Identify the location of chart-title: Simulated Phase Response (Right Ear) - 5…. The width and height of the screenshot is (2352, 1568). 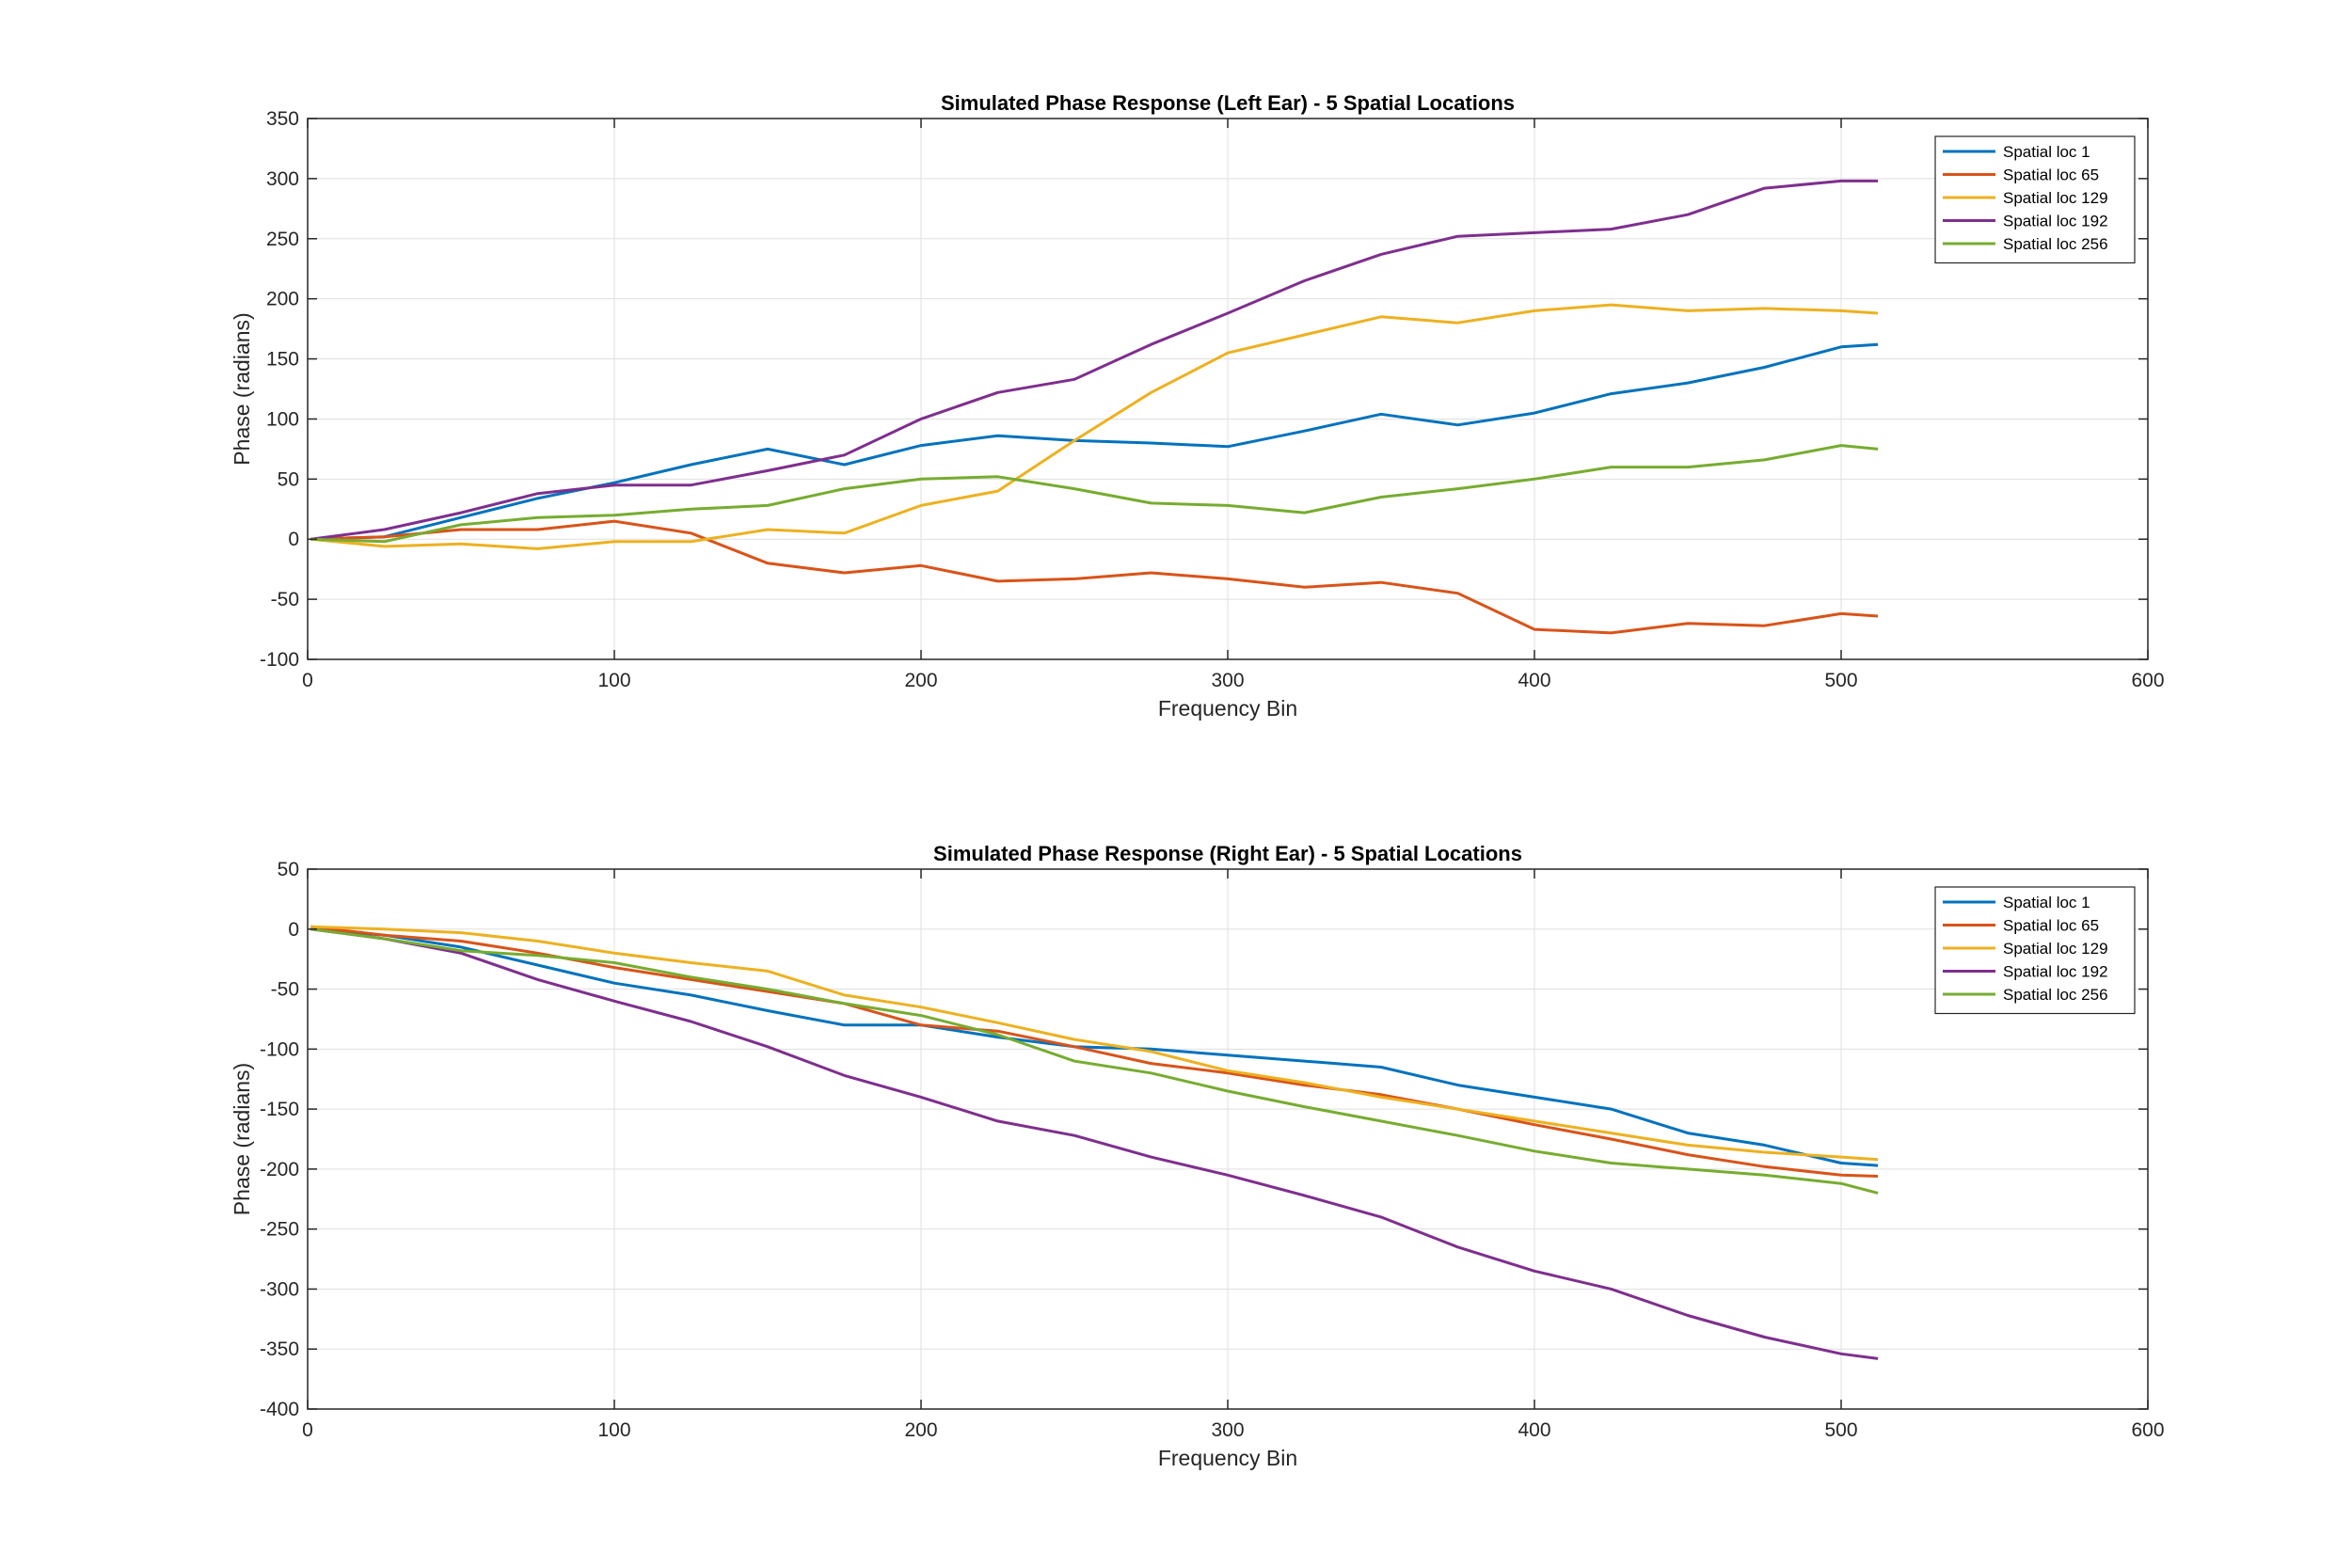
(1227, 853).